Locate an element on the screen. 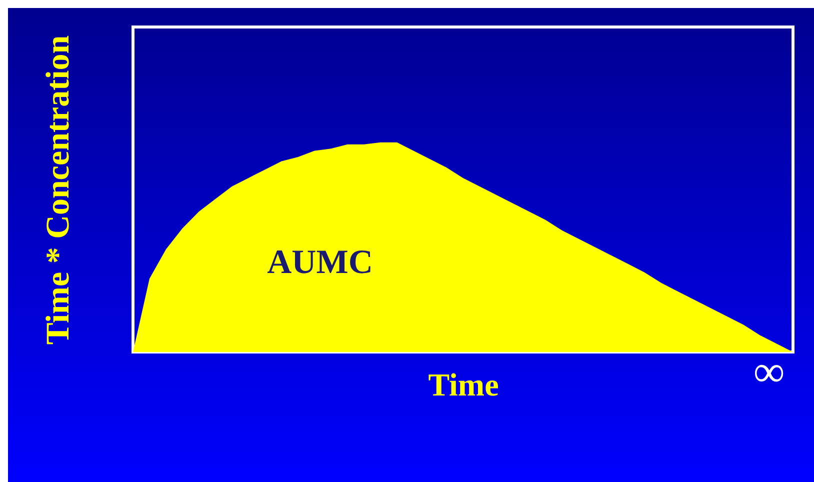 The height and width of the screenshot is (482, 814). y-axis-title: Time * Concentration is located at coordinates (58, 190).